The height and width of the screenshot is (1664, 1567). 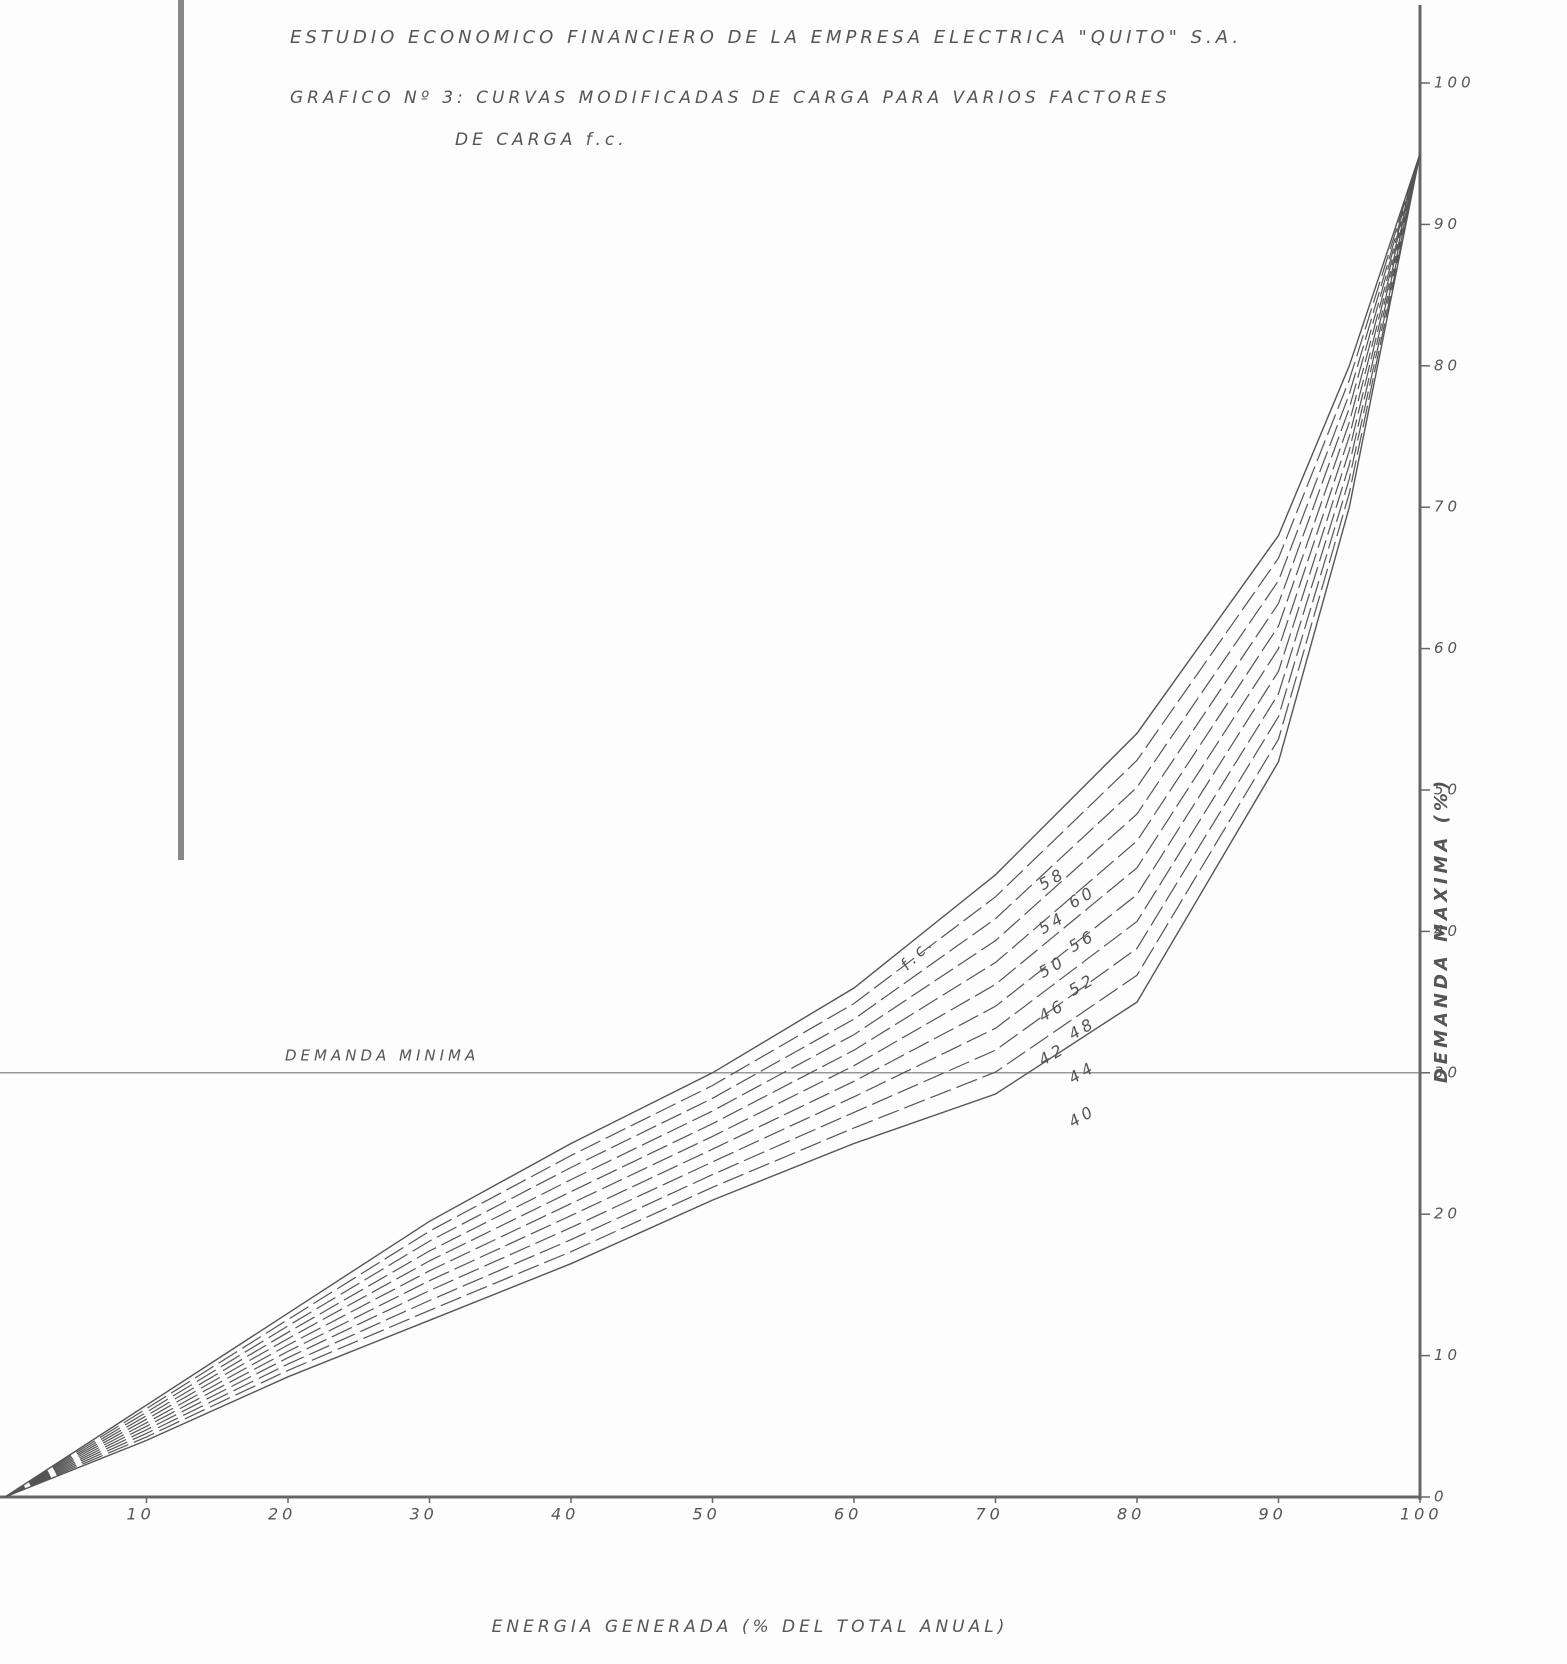 I want to click on y-tick-label: 90, so click(x=1447, y=224).